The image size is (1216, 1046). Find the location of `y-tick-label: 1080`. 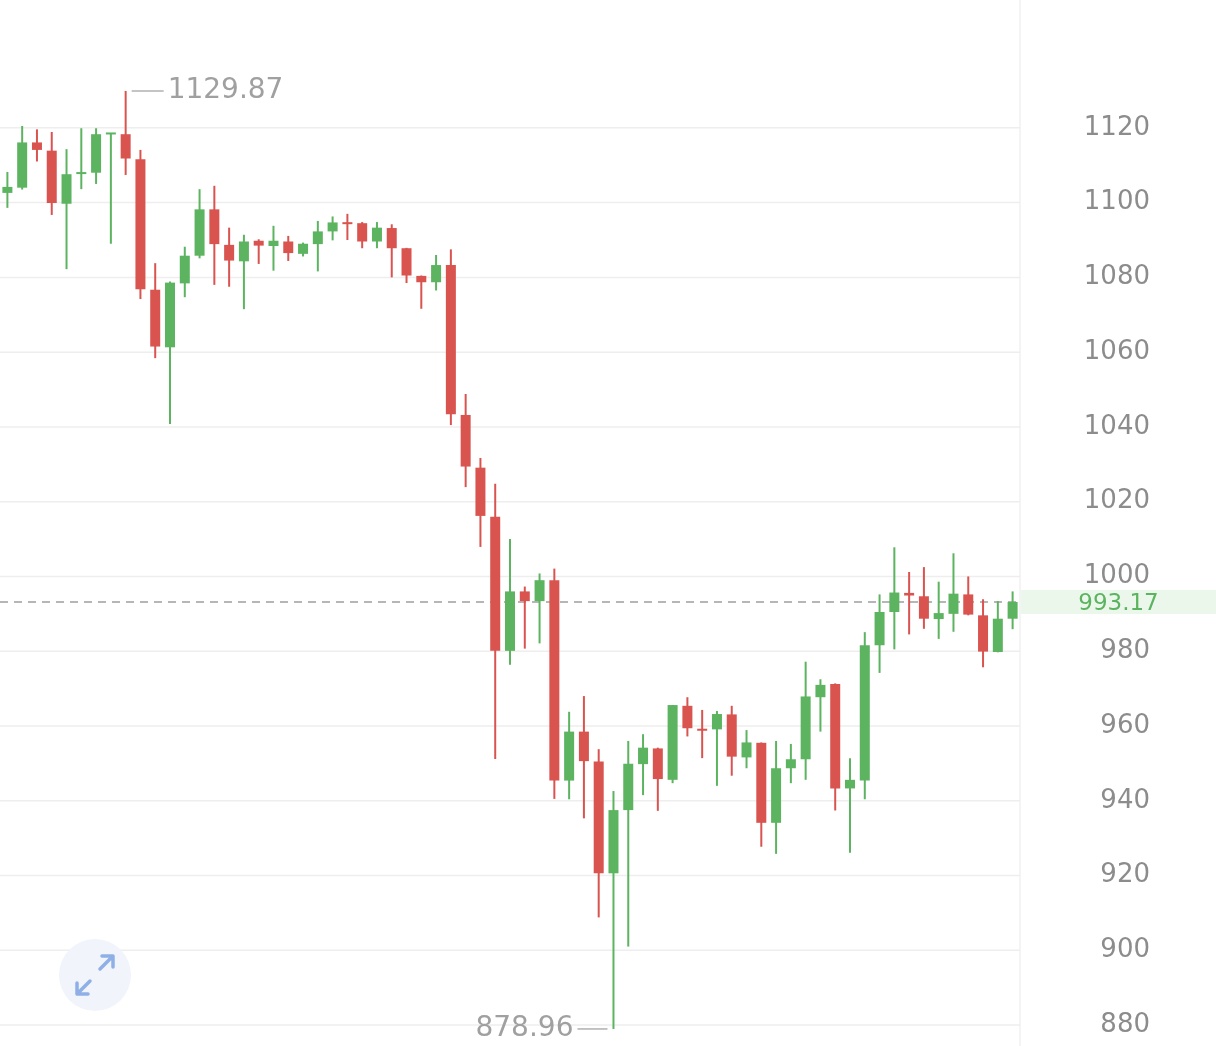

y-tick-label: 1080 is located at coordinates (1116, 275).